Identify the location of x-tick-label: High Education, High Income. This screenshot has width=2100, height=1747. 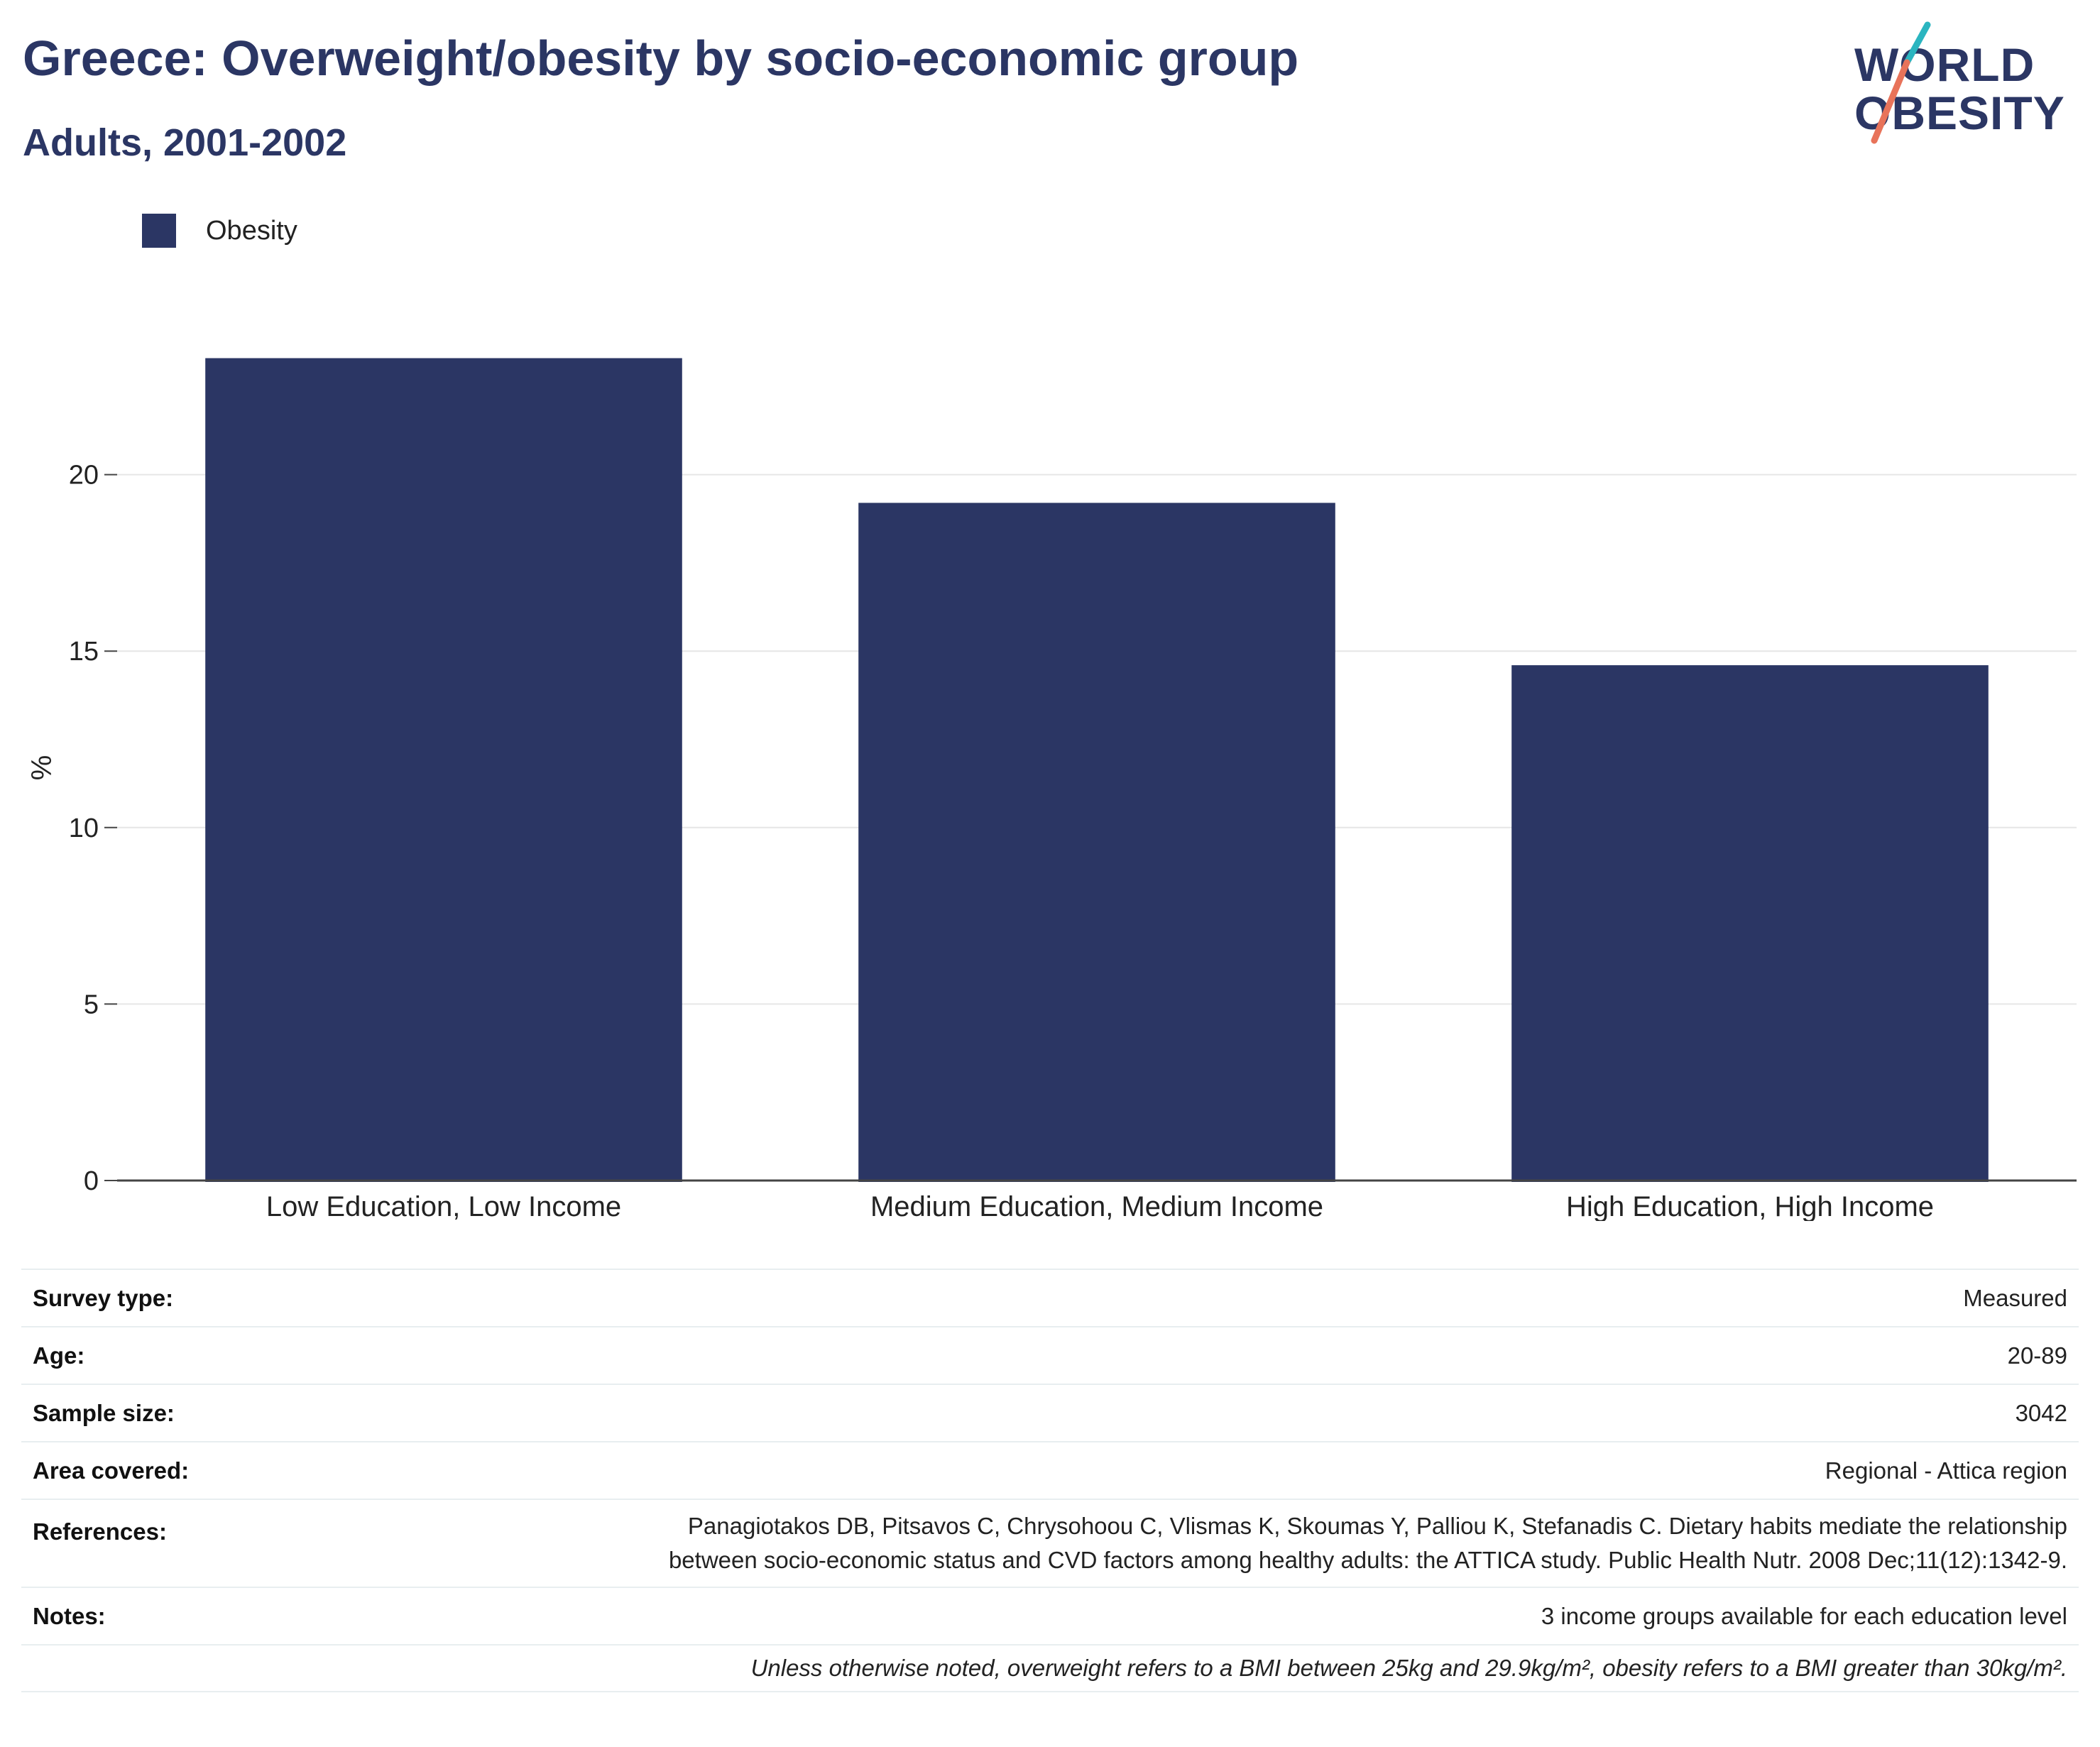
(1750, 1206).